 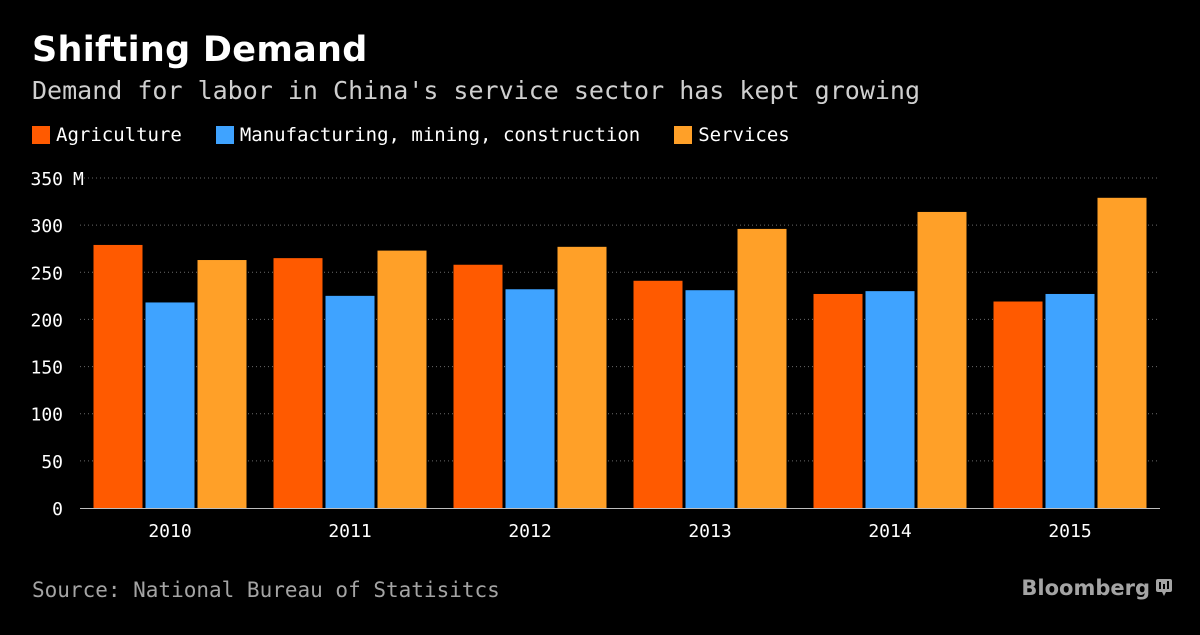 What do you see at coordinates (224, 135) in the screenshot?
I see `legend-swatch-manufacturing` at bounding box center [224, 135].